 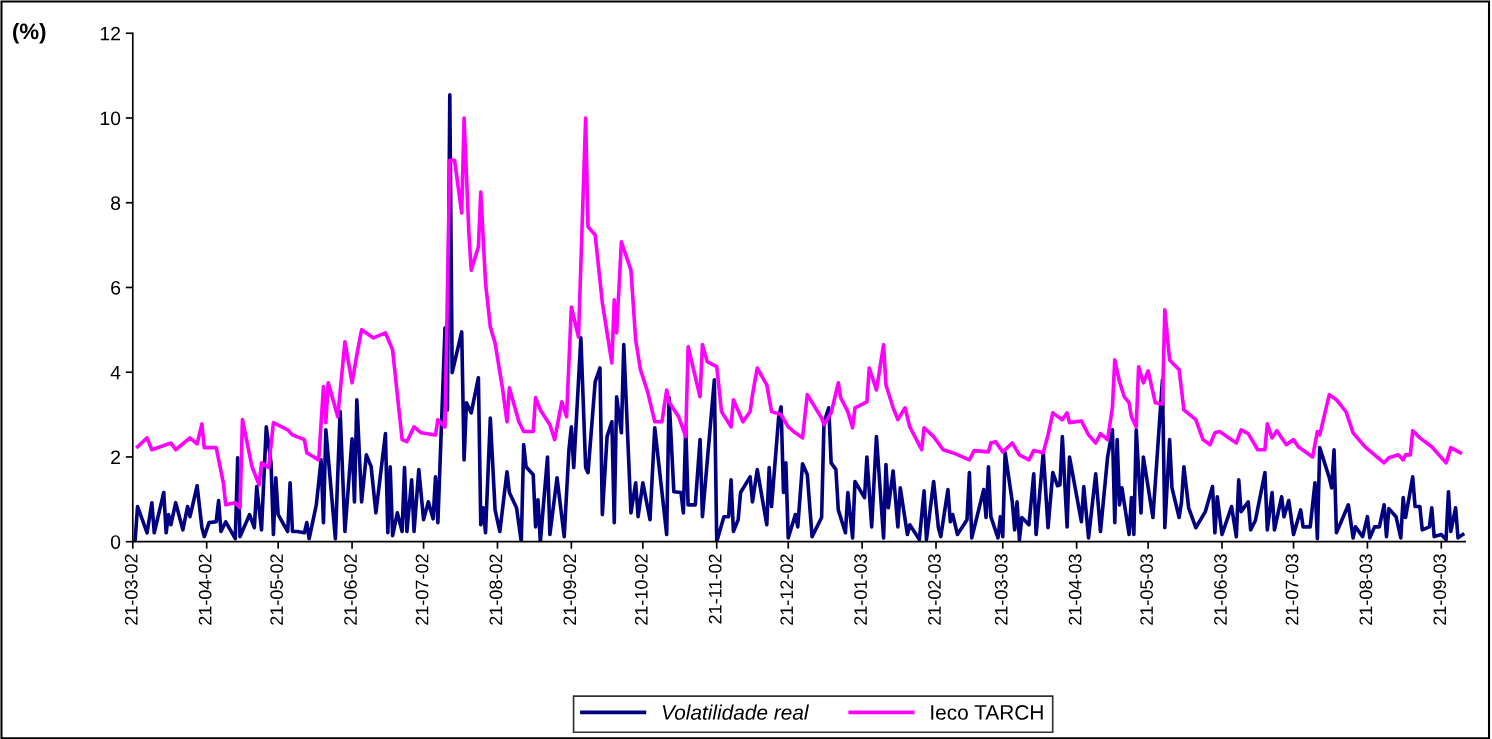 I want to click on y-tick-label: 2, so click(x=116, y=457).